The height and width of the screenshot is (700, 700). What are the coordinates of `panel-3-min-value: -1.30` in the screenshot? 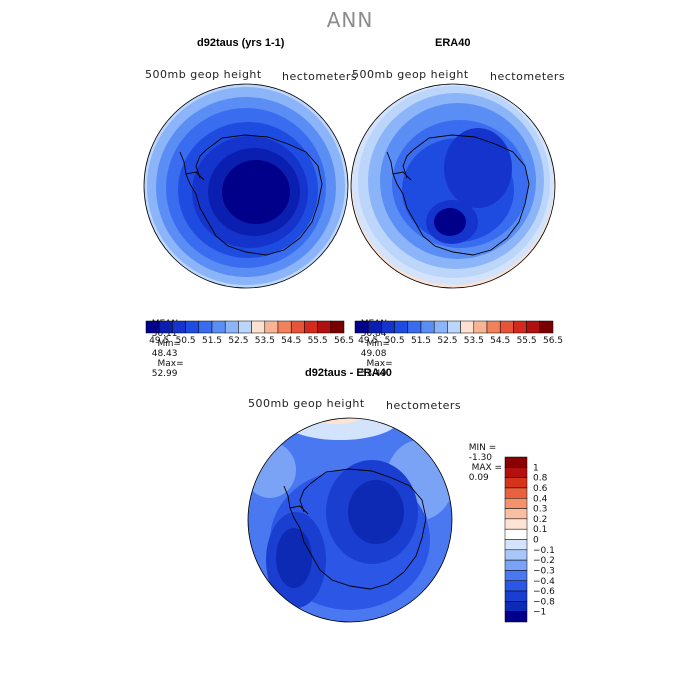 It's located at (480, 458).